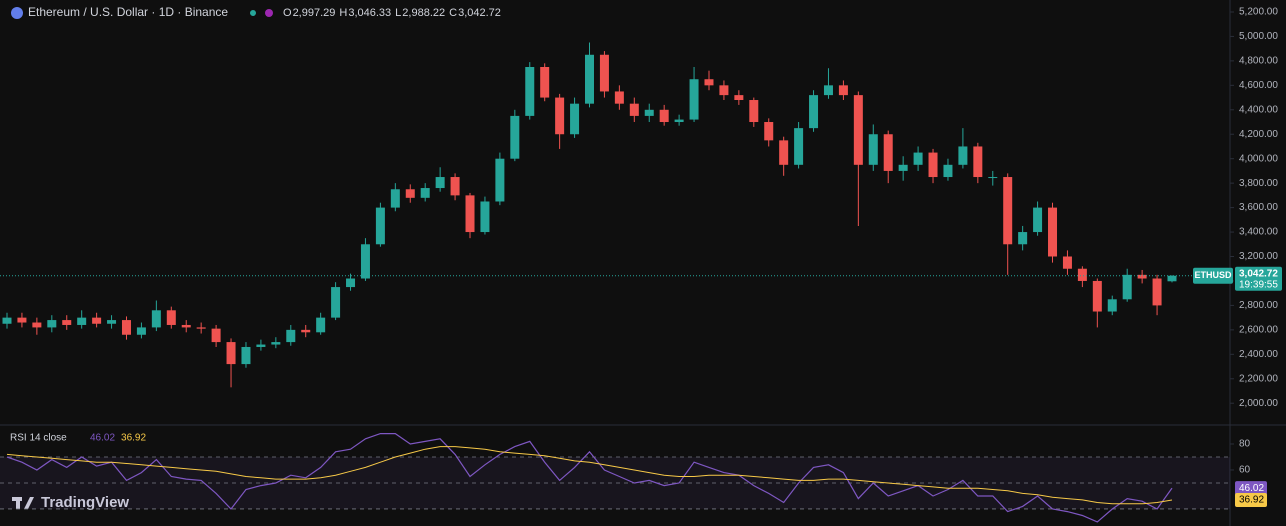  I want to click on y-tick-label: 2,600.00, so click(1258, 329).